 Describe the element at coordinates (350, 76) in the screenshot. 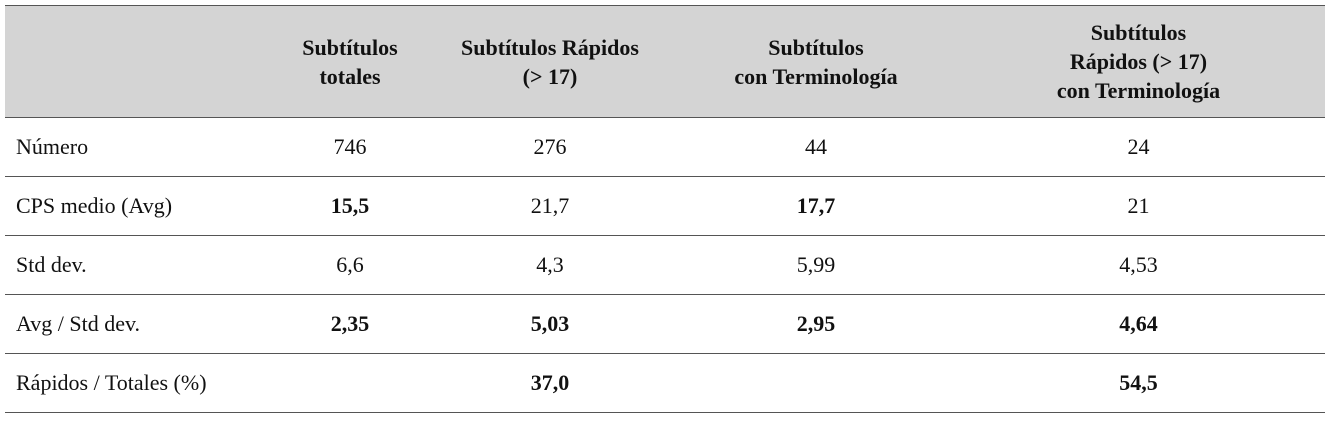

I see `header-line: totales` at that location.